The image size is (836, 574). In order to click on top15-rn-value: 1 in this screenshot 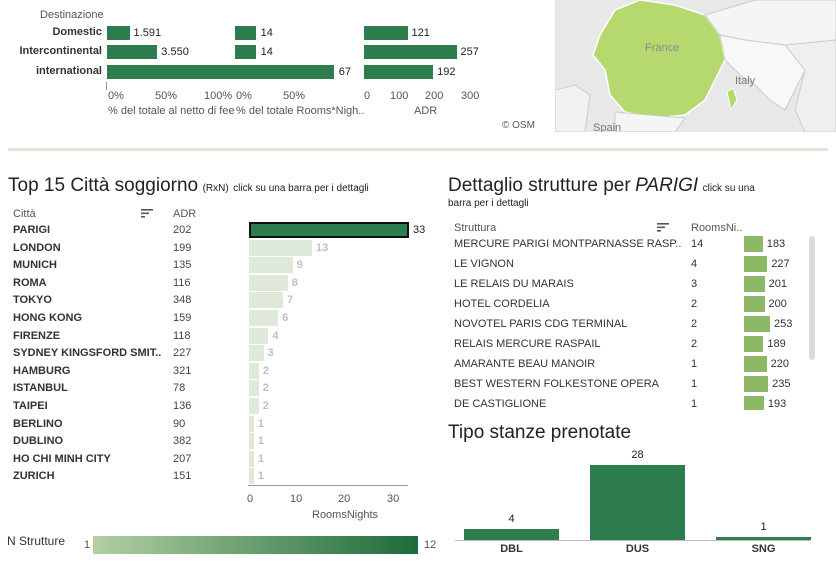, I will do `click(260, 476)`.